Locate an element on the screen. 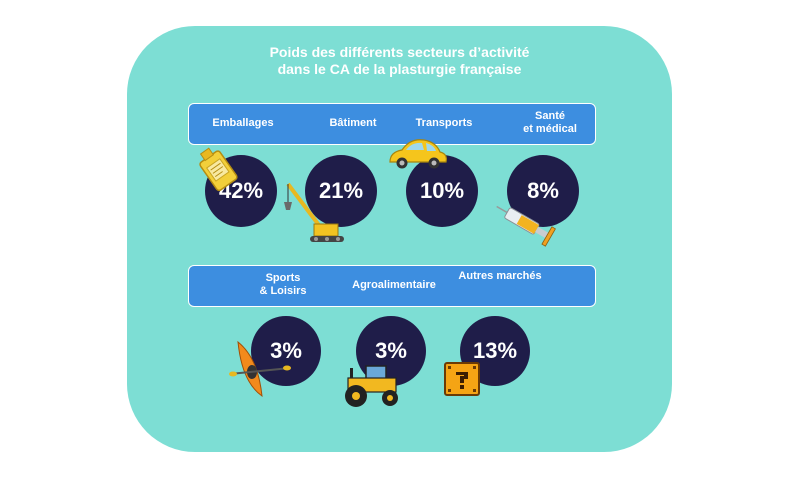 This screenshot has height=494, width=800. value-sante: 8% is located at coordinates (543, 190).